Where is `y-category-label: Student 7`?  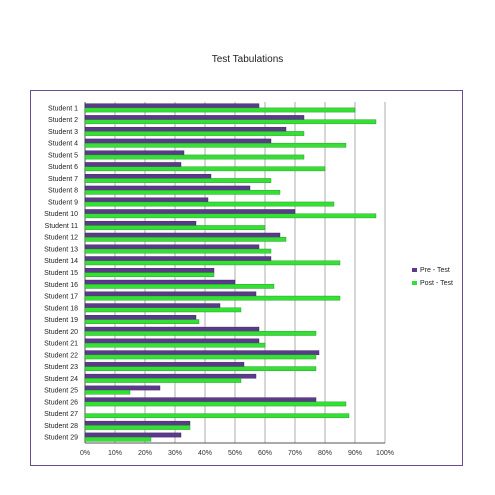
y-category-label: Student 7 is located at coordinates (63, 179).